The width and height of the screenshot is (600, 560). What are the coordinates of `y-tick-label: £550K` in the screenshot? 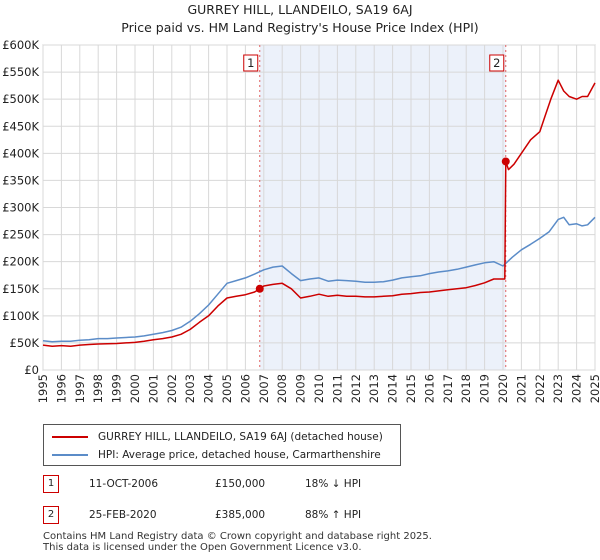 It's located at (20, 72).